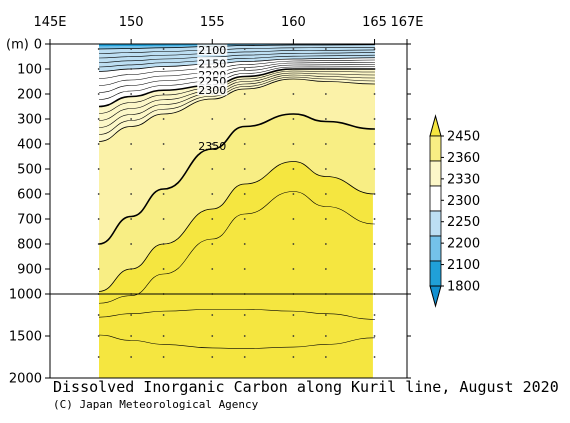 This screenshot has width=570, height=423. Describe the element at coordinates (374, 22) in the screenshot. I see `x-tick-label: 165` at that location.